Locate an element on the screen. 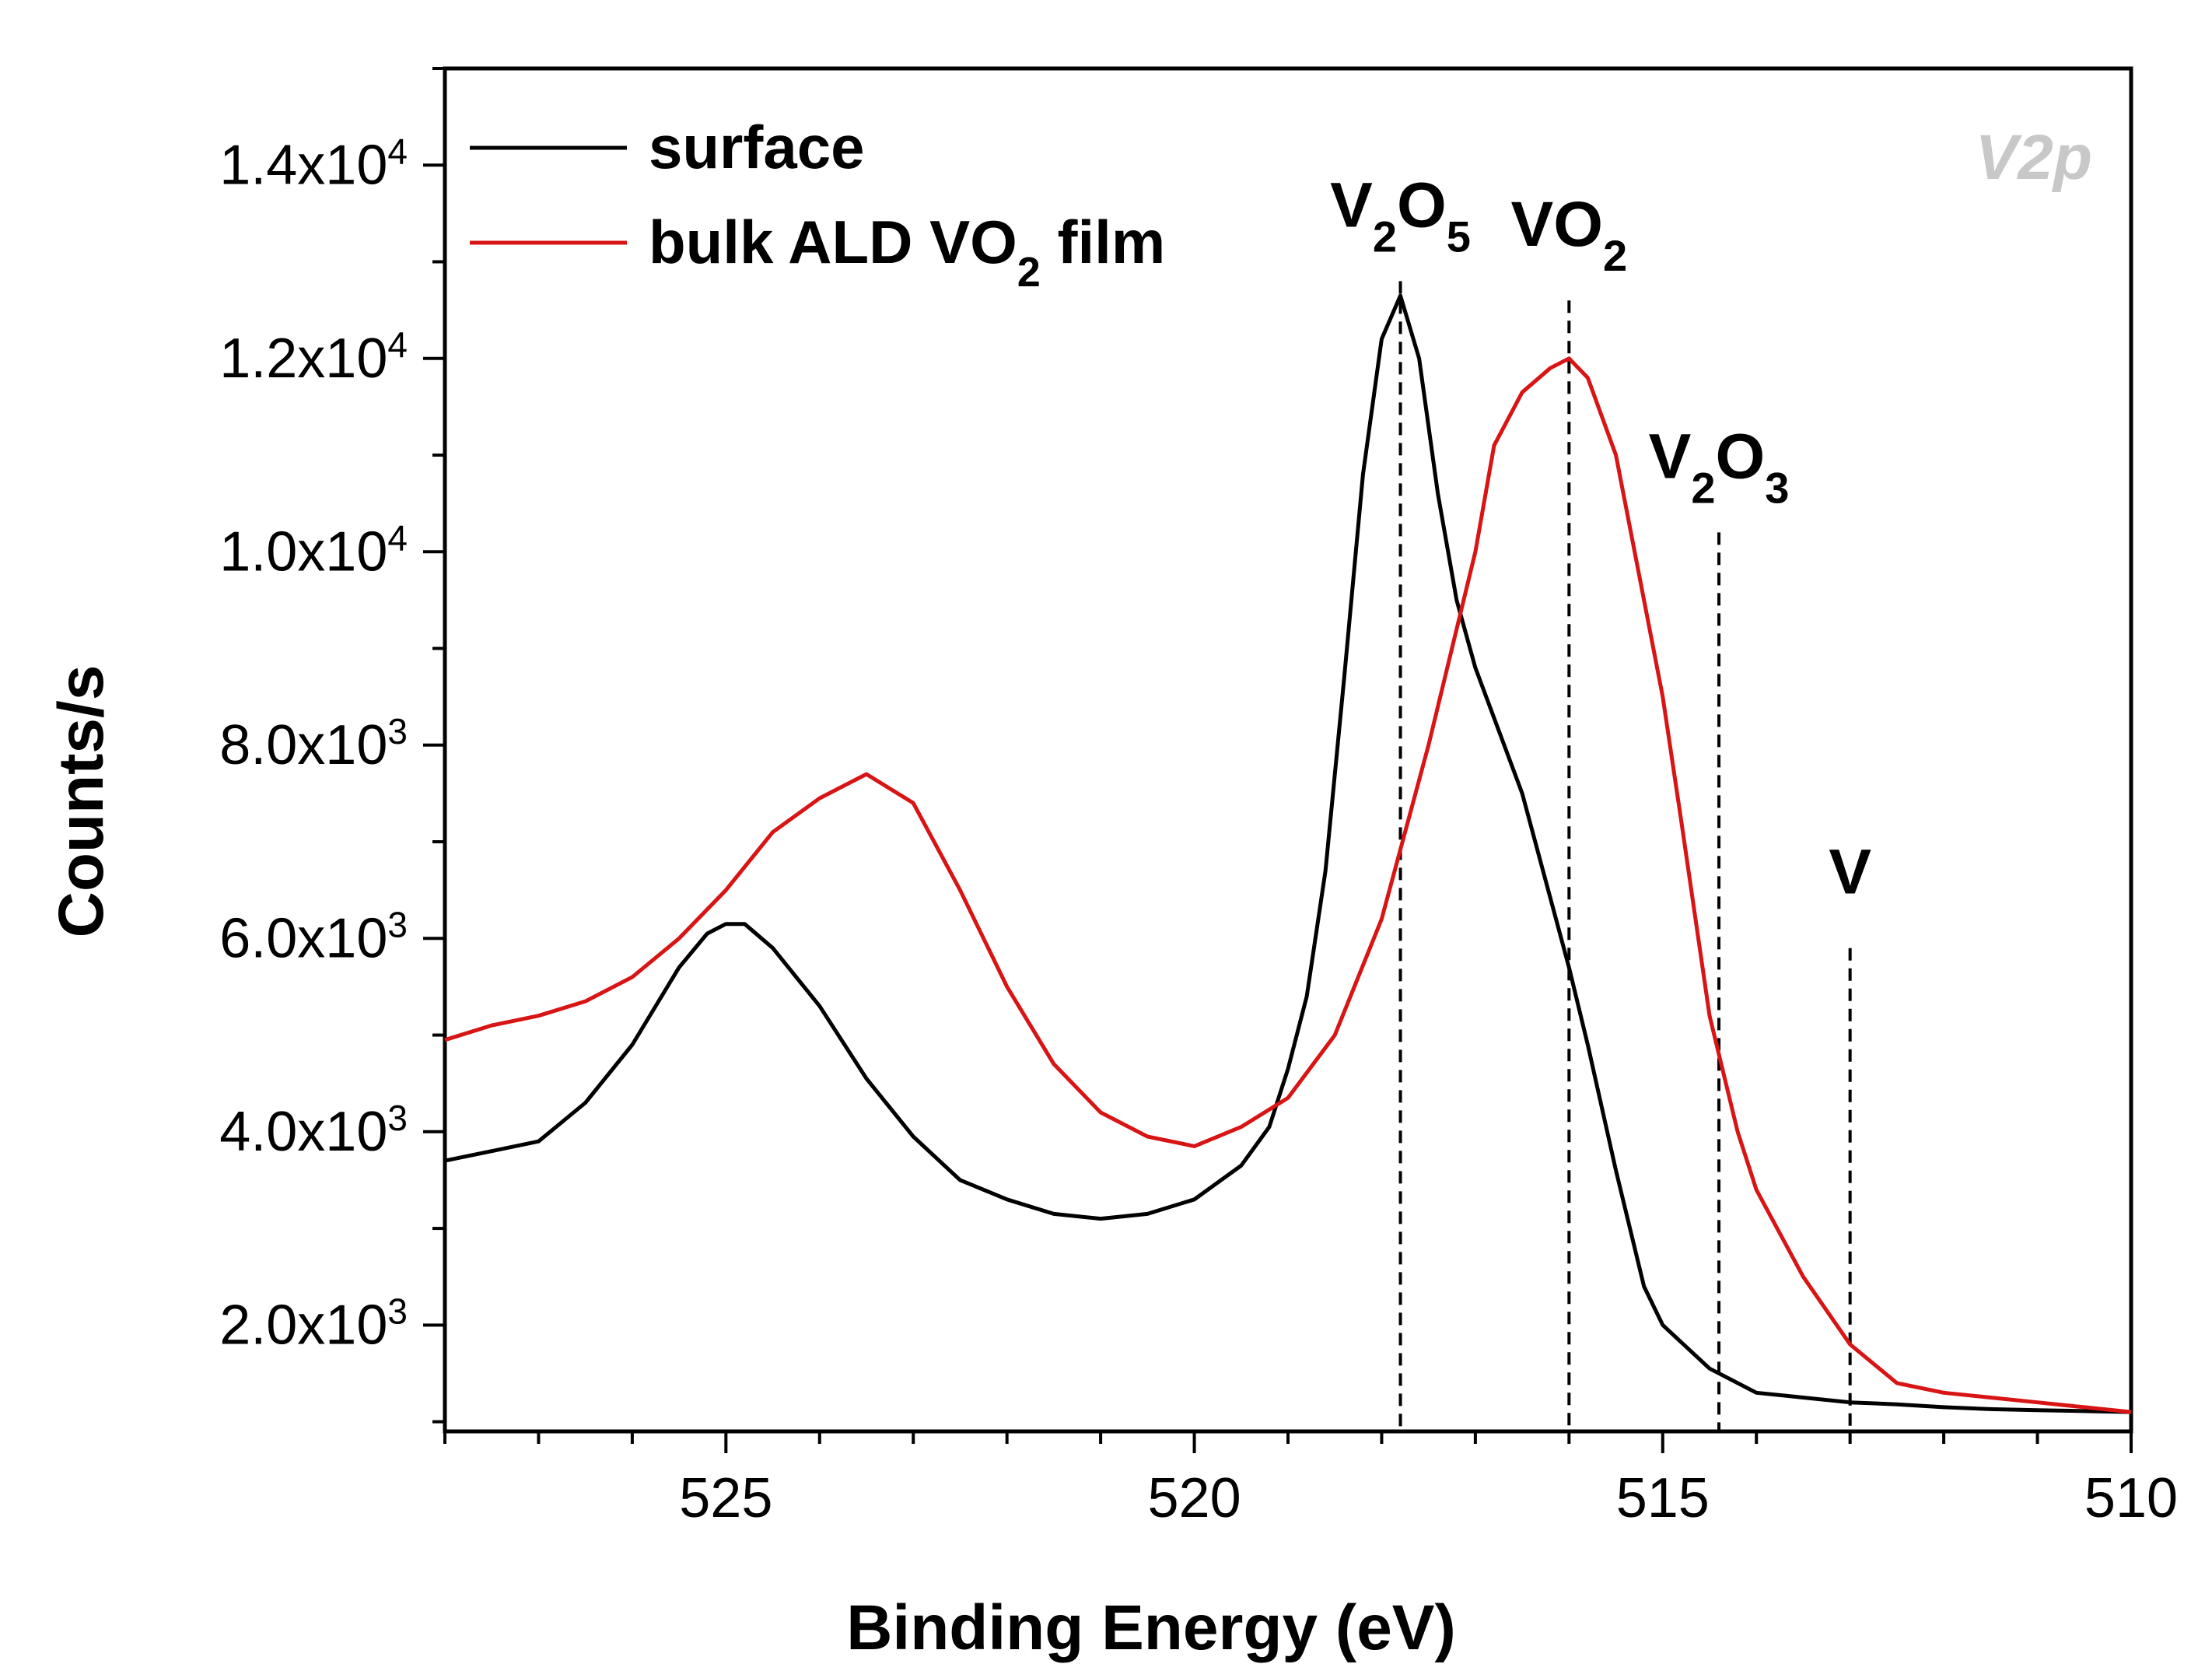 Image resolution: width=2212 pixels, height=1678 pixels. y-axis-label: Counts/s is located at coordinates (81, 801).